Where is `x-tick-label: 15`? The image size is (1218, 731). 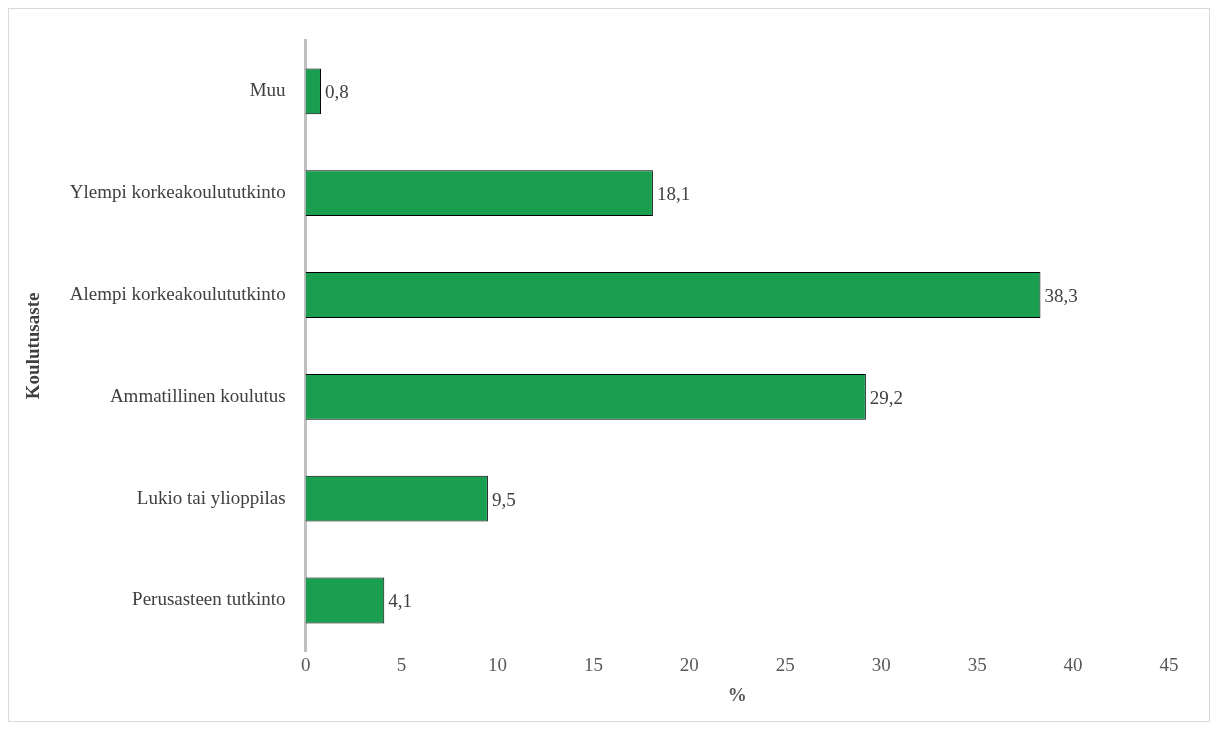 x-tick-label: 15 is located at coordinates (593, 664).